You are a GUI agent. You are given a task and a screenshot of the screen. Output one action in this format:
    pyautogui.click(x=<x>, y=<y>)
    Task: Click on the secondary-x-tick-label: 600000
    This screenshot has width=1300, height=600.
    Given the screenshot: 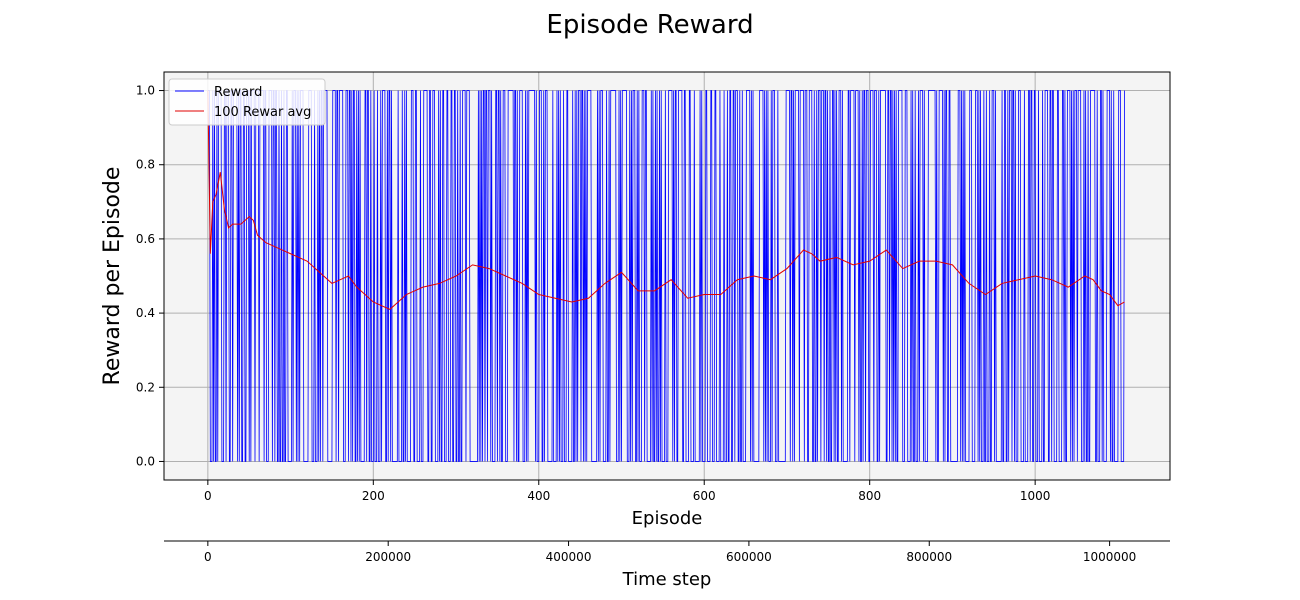 What is the action you would take?
    pyautogui.click(x=749, y=557)
    